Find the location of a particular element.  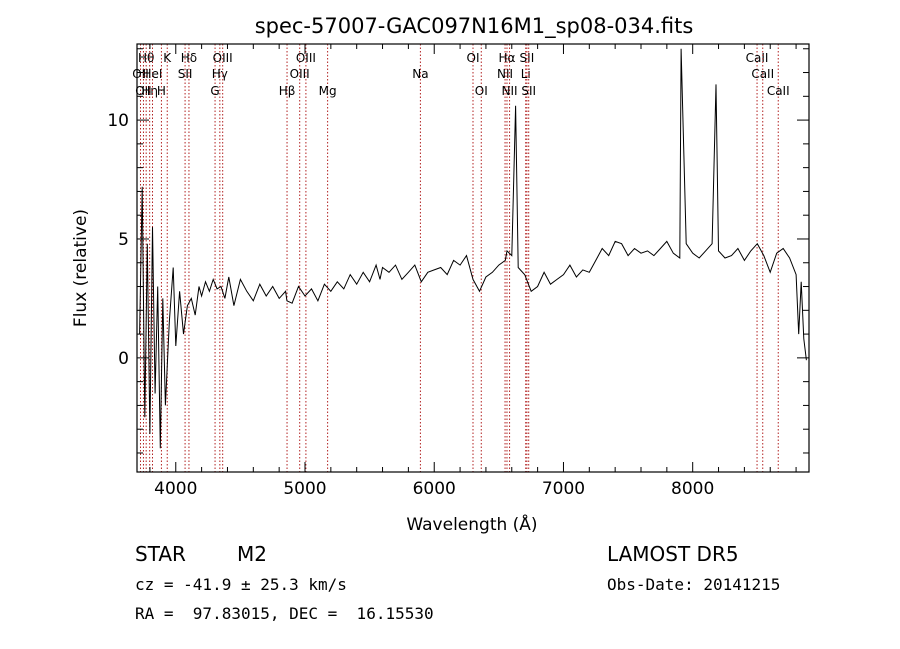

y-tick-label-1: 5 is located at coordinates (123, 240).